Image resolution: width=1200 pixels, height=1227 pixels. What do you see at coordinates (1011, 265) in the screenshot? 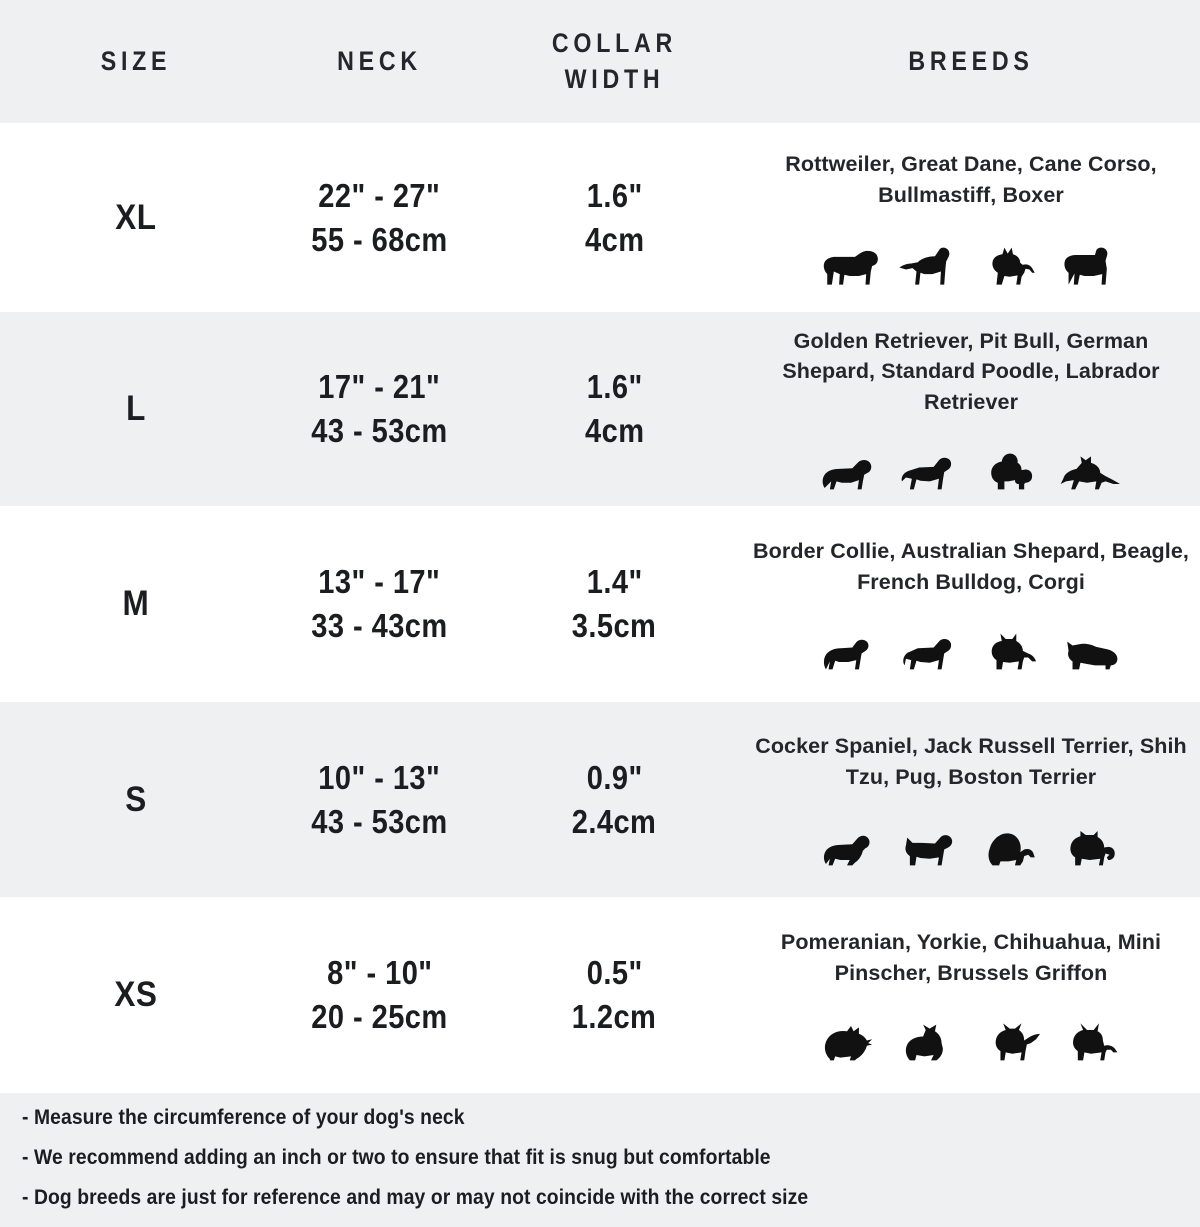
I see `doberman-icon` at bounding box center [1011, 265].